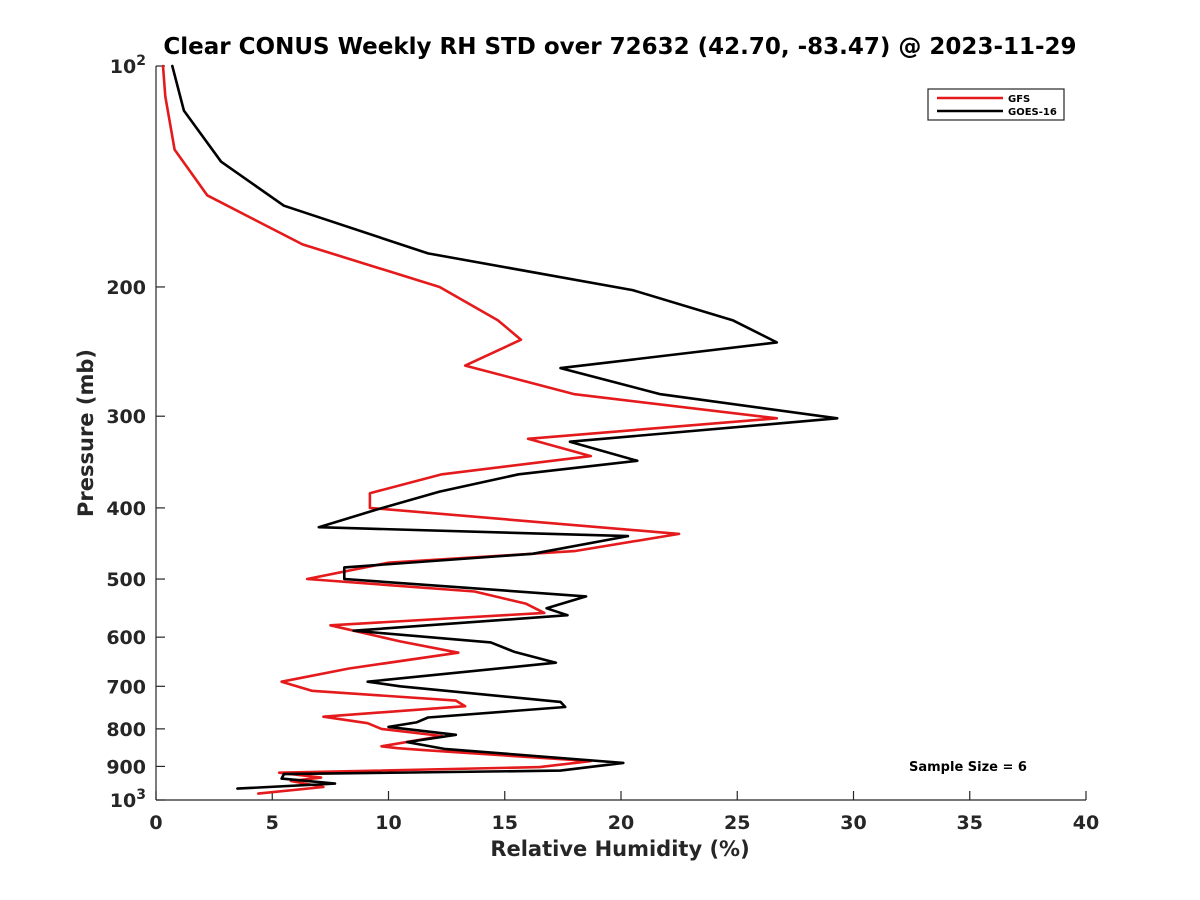  I want to click on x-axis-label: Relative Humidity (%), so click(619, 849).